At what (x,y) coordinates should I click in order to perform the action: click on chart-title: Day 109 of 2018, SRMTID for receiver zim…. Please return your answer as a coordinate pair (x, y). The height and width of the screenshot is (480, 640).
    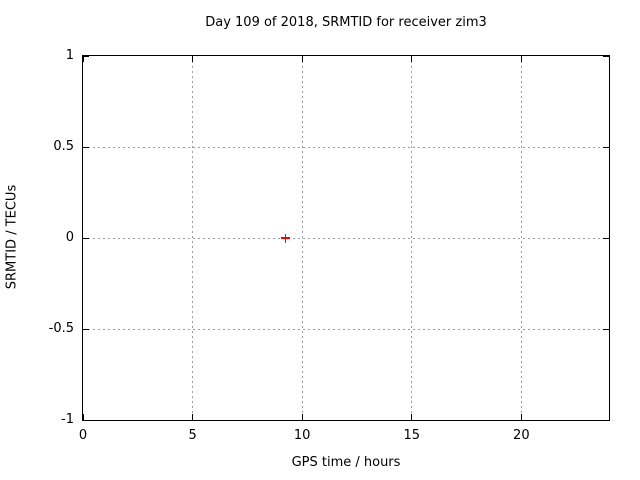
    Looking at the image, I should click on (346, 22).